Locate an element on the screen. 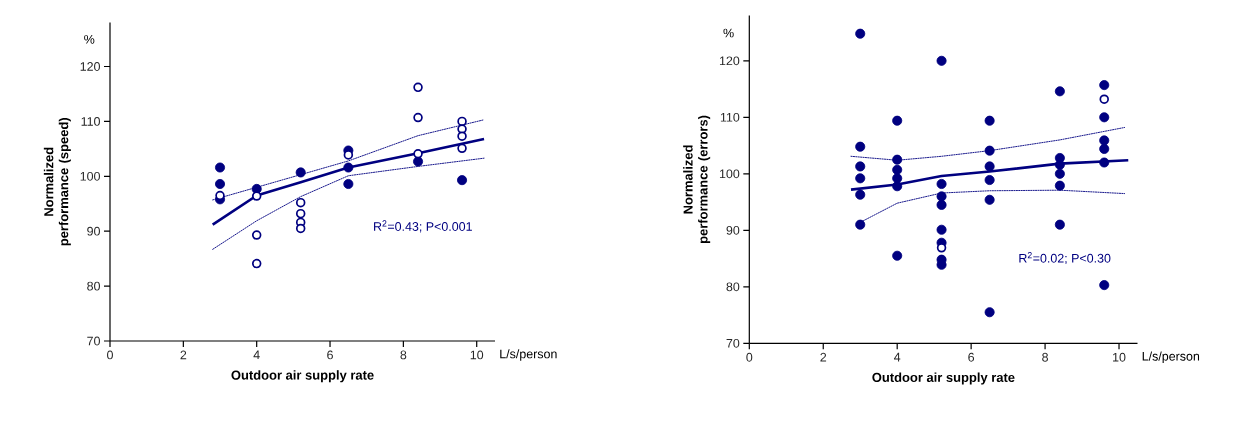  annotation: R$^{2}$=0.43; P<0.001 is located at coordinates (423, 226).